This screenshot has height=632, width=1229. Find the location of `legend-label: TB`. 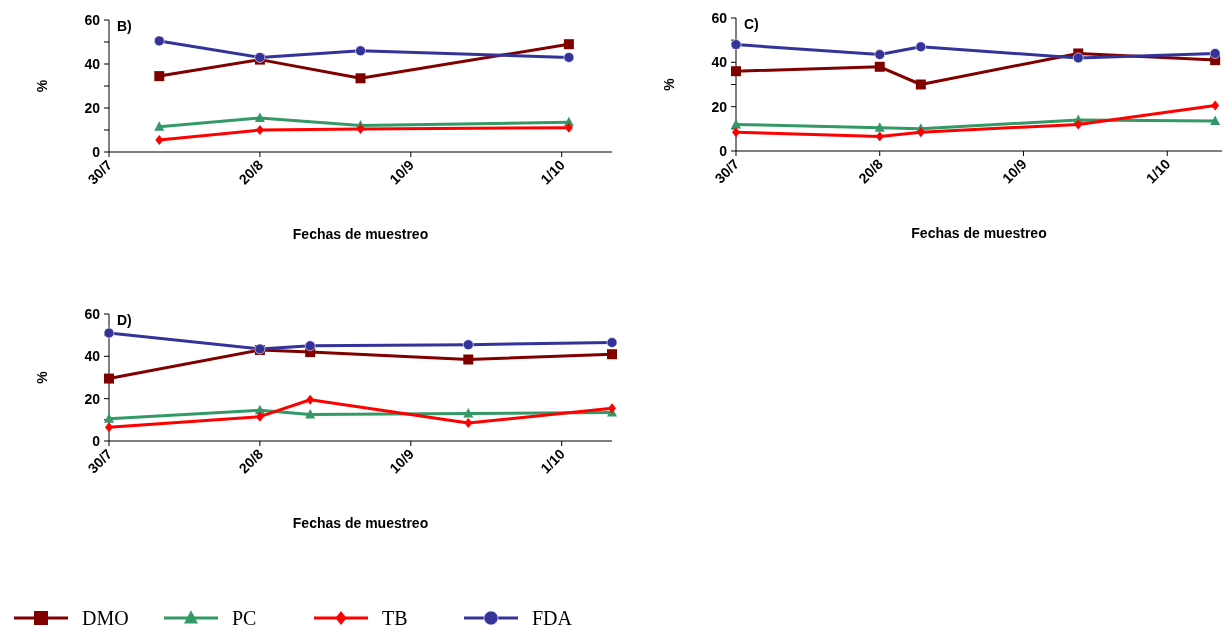

legend-label: TB is located at coordinates (395, 618).